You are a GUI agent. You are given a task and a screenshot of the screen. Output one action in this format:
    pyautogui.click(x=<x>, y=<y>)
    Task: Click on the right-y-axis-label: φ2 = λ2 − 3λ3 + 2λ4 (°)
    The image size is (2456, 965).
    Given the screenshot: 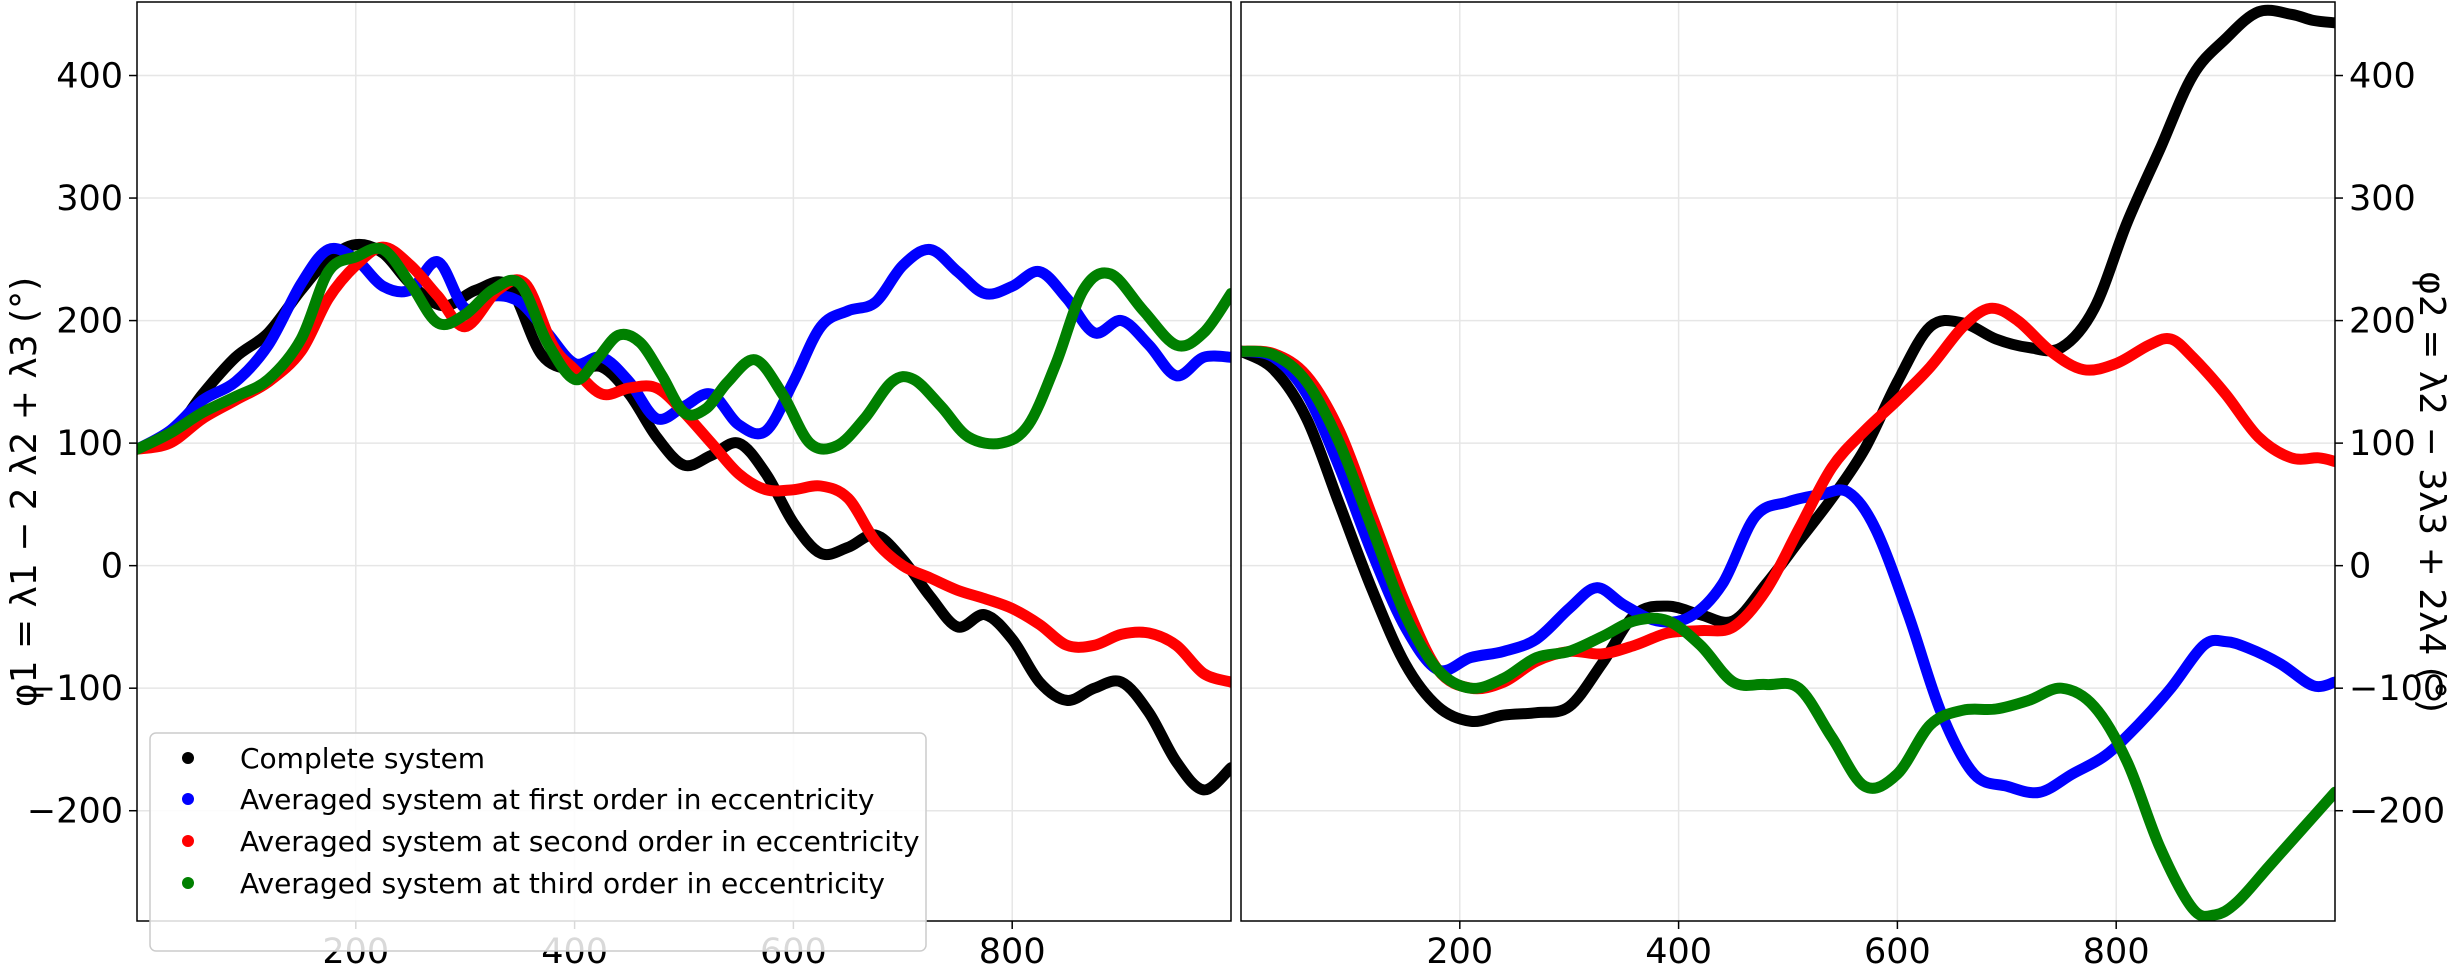 What is the action you would take?
    pyautogui.click(x=2431, y=492)
    